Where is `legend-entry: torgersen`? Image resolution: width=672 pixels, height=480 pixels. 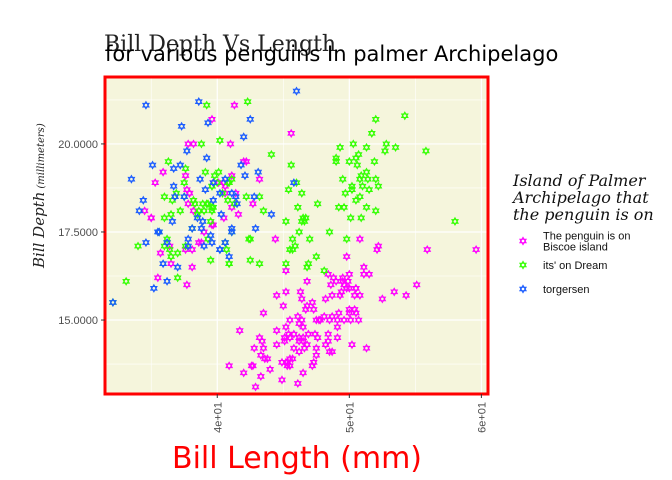
legend-entry: torgersen is located at coordinates (554, 290).